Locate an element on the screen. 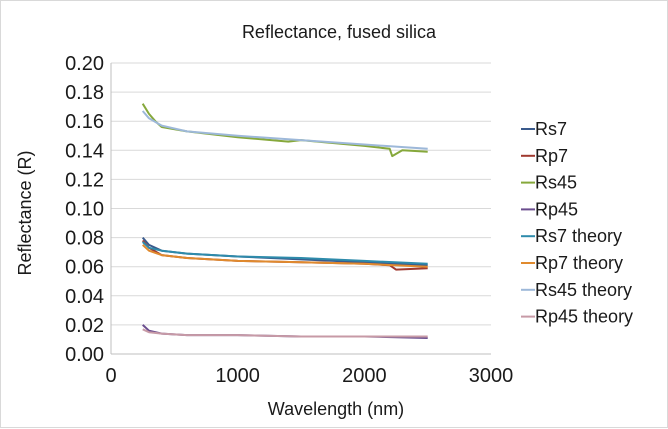 The image size is (668, 429). chart-title: Reflectance, fused silica is located at coordinates (339, 32).